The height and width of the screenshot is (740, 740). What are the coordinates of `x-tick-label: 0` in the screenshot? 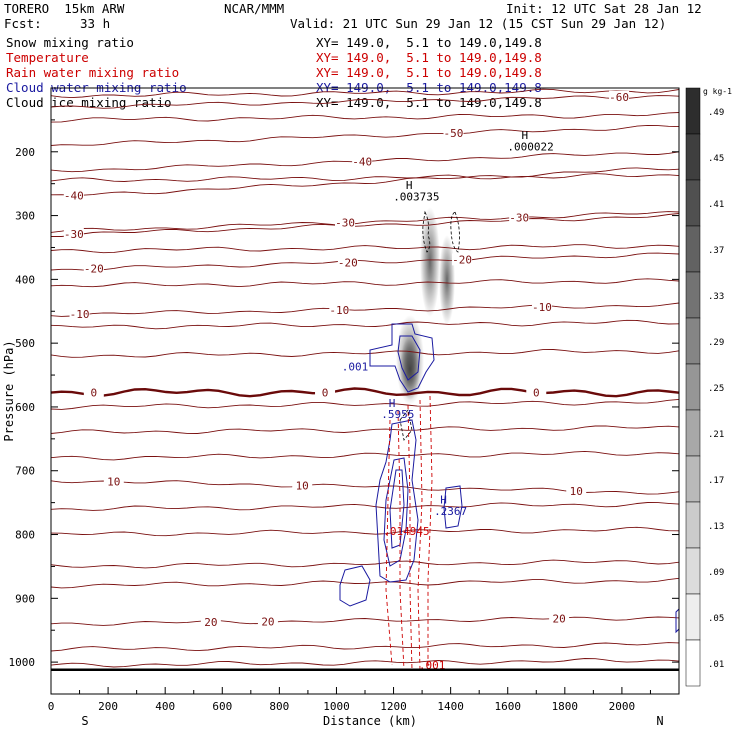 It's located at (51, 706).